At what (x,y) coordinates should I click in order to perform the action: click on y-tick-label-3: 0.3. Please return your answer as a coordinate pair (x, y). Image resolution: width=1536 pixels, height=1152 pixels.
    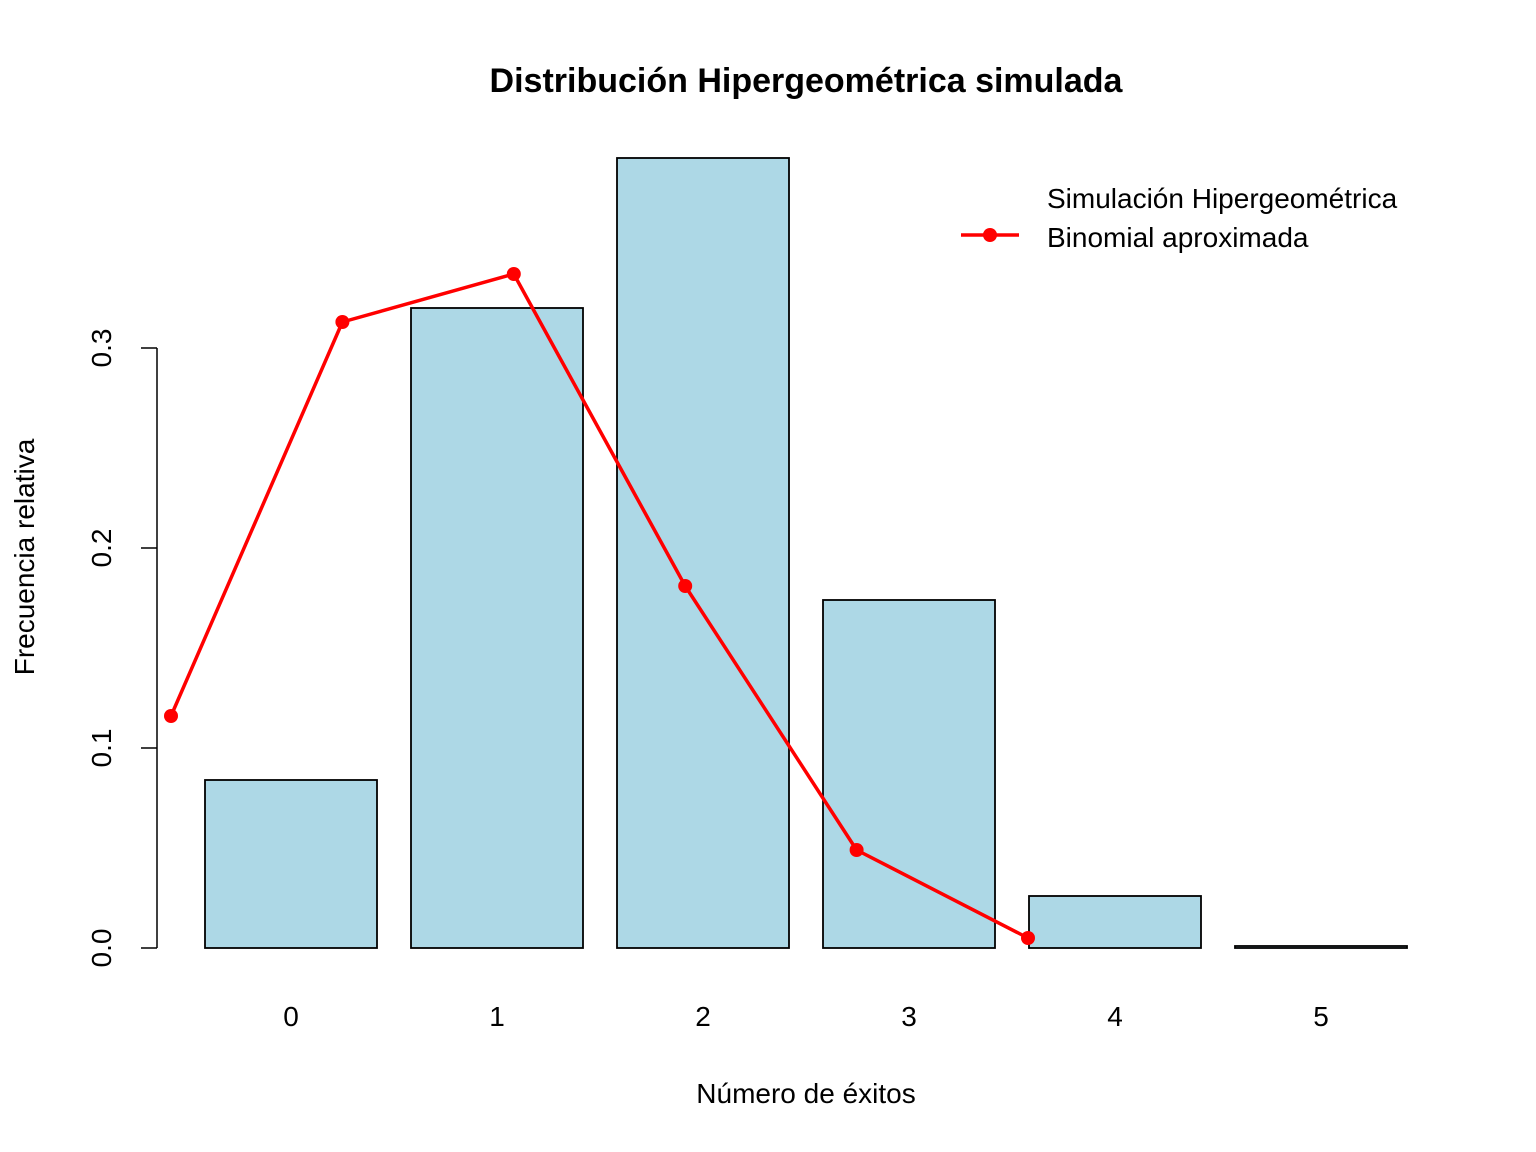
    Looking at the image, I should click on (101, 348).